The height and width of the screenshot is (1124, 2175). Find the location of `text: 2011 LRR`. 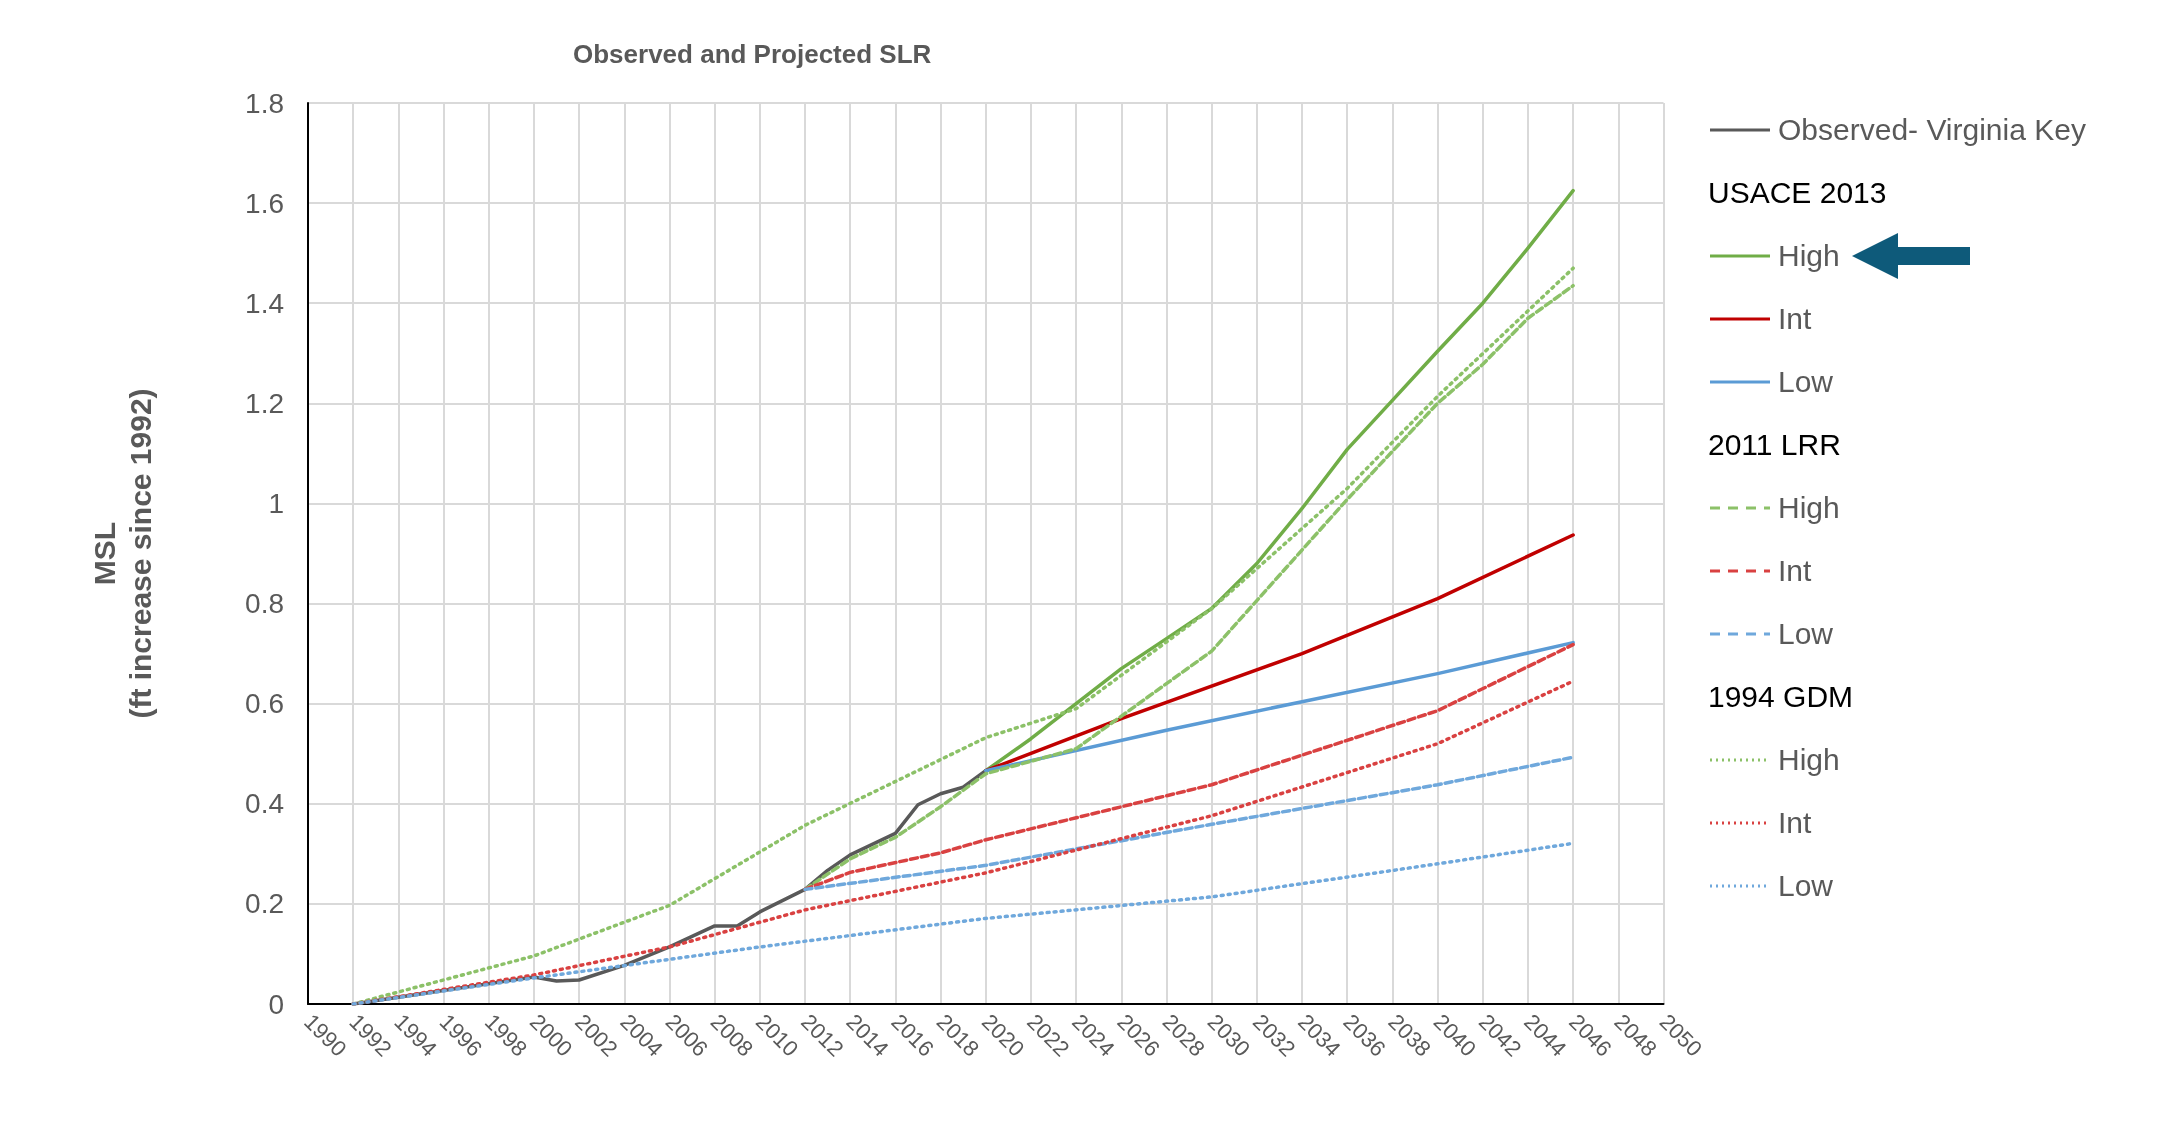

text: 2011 LRR is located at coordinates (1775, 444).